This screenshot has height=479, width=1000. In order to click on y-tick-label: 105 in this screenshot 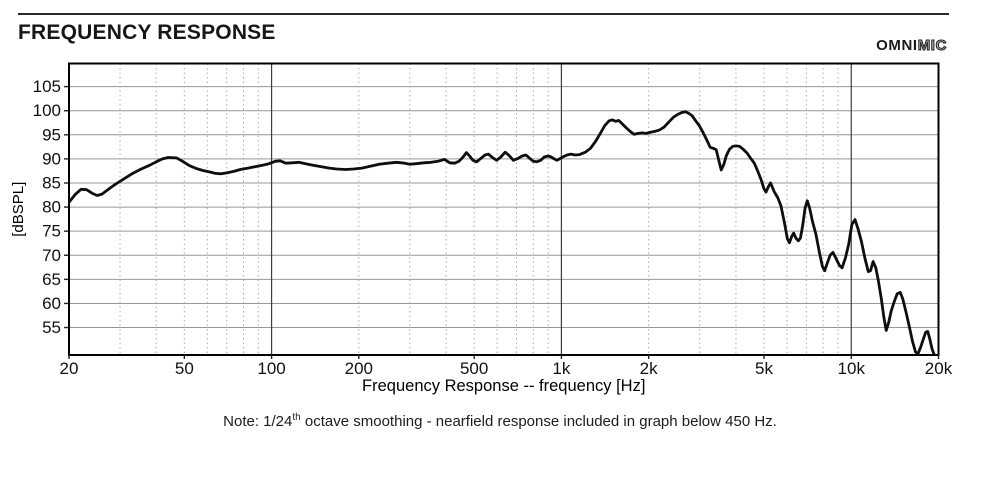, I will do `click(47, 86)`.